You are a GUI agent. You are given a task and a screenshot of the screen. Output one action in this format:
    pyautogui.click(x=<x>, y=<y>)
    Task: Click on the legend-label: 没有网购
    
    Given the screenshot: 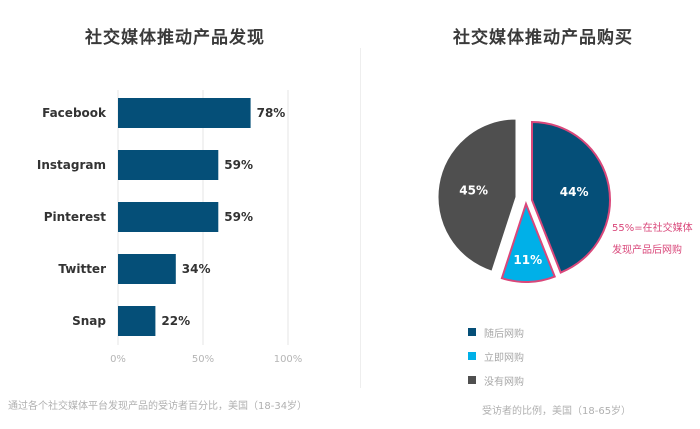 What is the action you would take?
    pyautogui.click(x=504, y=382)
    